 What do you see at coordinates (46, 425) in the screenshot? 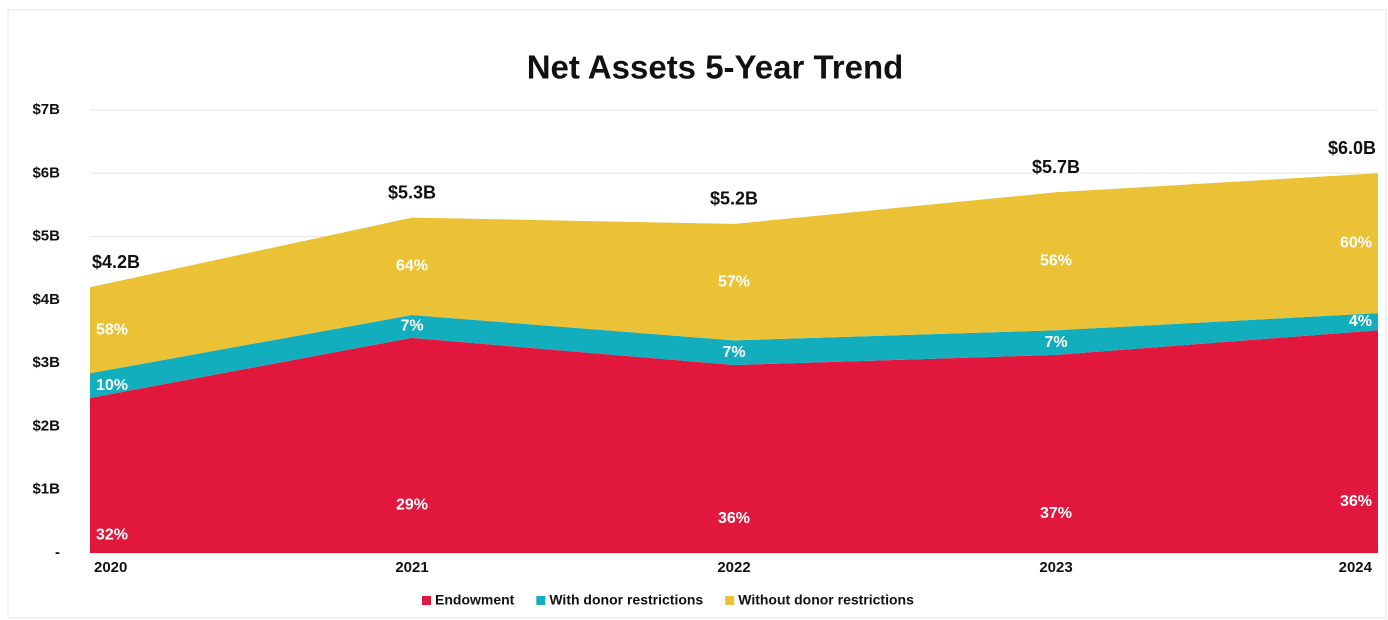
I see `y-tick-label: $2B` at bounding box center [46, 425].